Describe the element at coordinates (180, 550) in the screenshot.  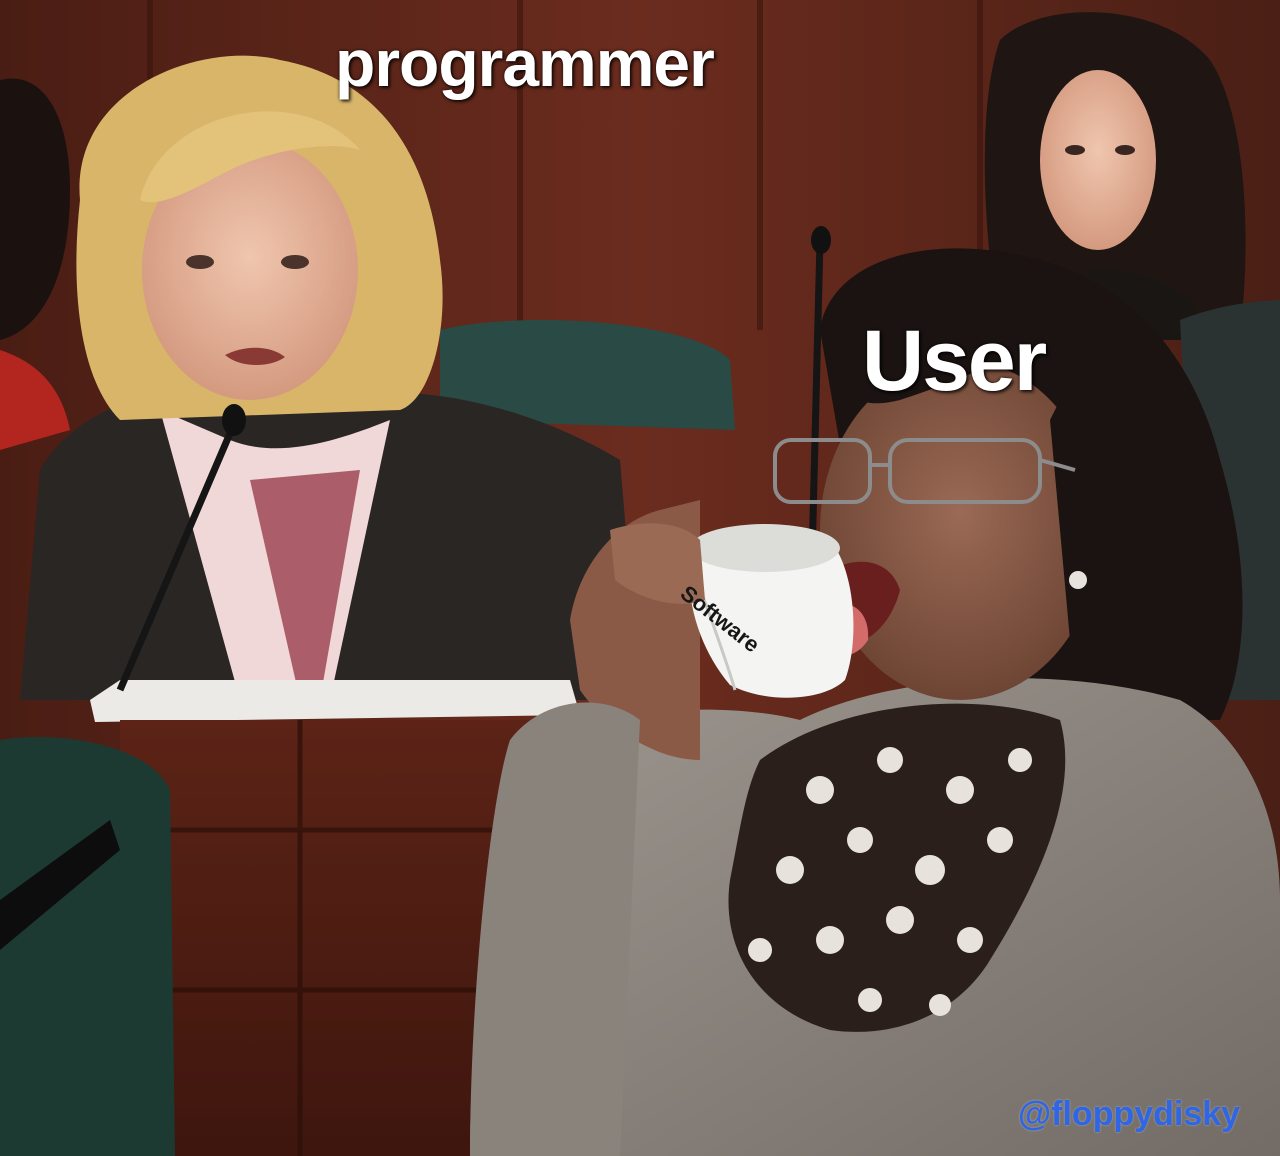
I see `microphone` at that location.